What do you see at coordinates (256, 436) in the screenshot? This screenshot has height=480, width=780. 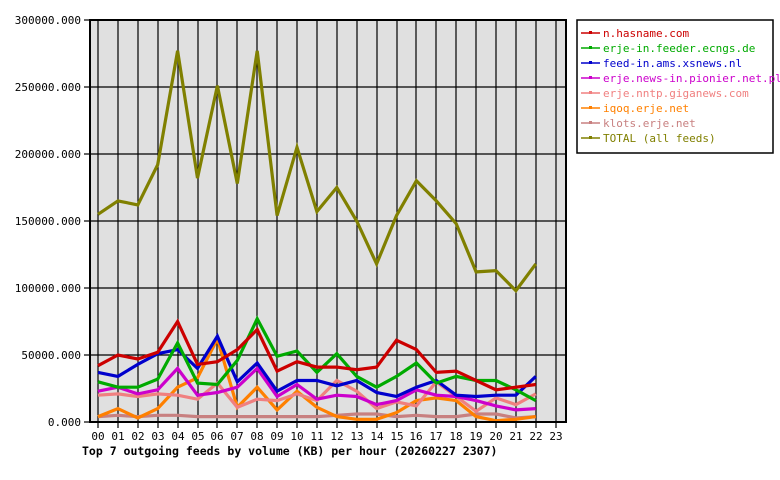 I see `x-tick-label: 08` at bounding box center [256, 436].